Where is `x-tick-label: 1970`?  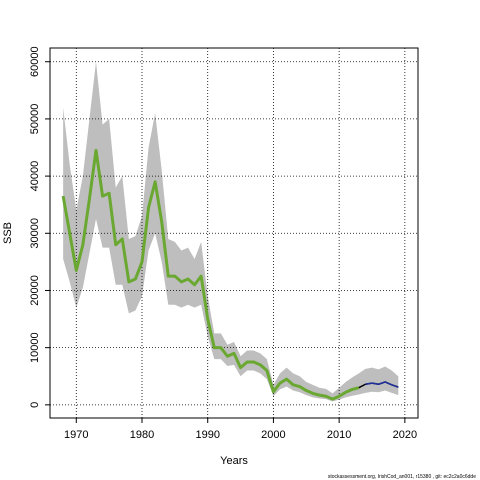 x-tick-label: 1970 is located at coordinates (76, 435).